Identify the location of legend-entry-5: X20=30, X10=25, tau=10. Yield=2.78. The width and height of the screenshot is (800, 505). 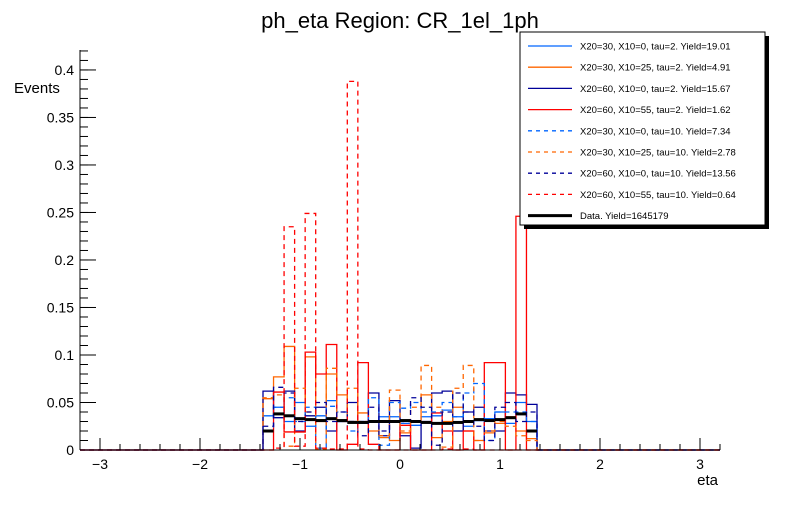
(658, 153).